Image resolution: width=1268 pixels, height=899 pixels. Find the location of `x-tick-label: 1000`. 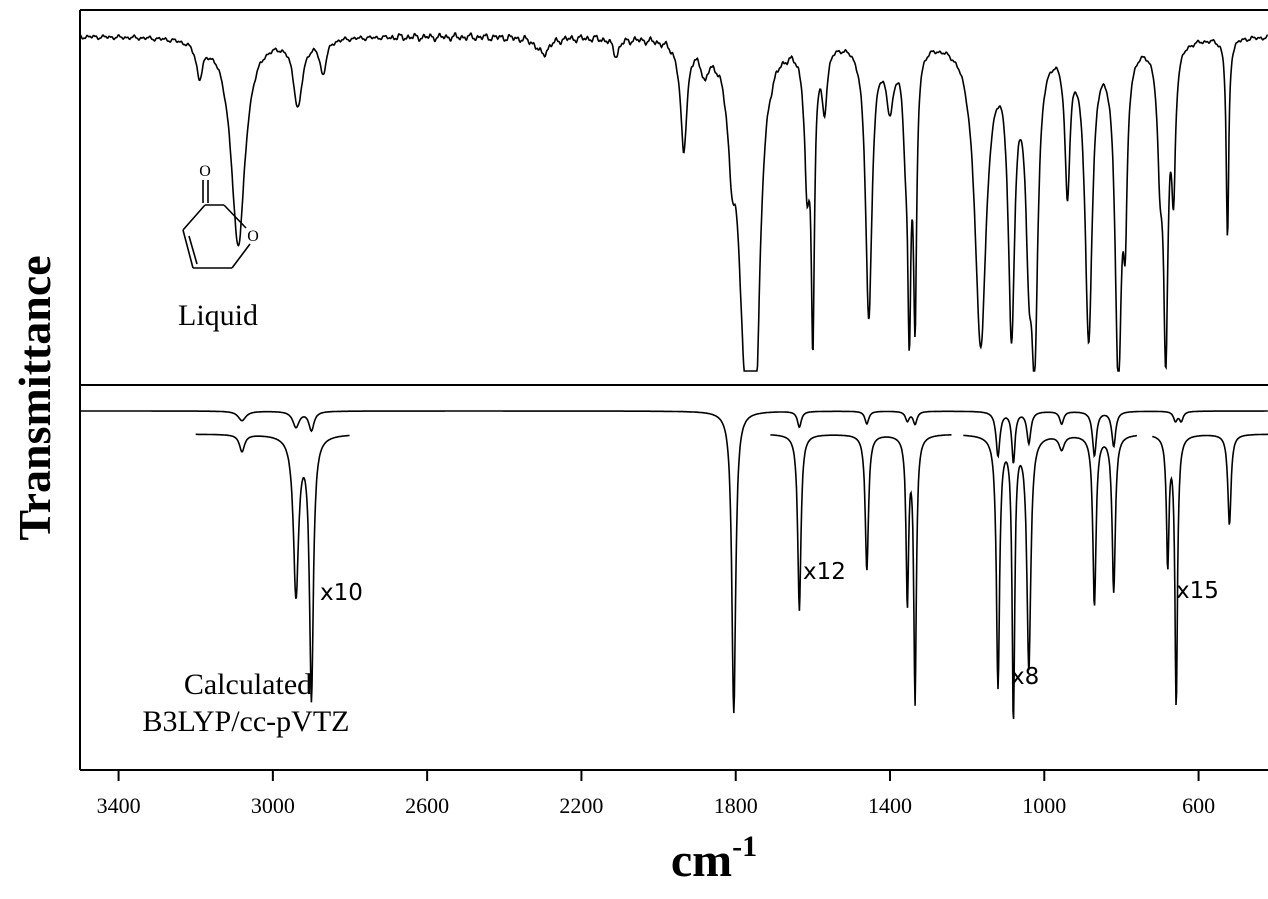

x-tick-label: 1000 is located at coordinates (1044, 805).